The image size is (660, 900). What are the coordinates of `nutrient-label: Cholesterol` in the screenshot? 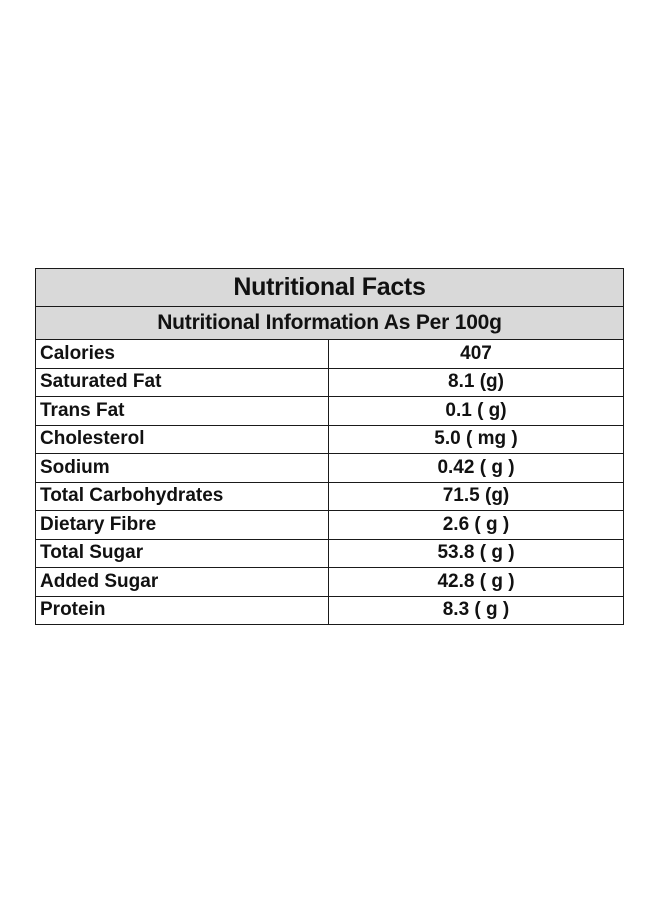 It's located at (182, 439).